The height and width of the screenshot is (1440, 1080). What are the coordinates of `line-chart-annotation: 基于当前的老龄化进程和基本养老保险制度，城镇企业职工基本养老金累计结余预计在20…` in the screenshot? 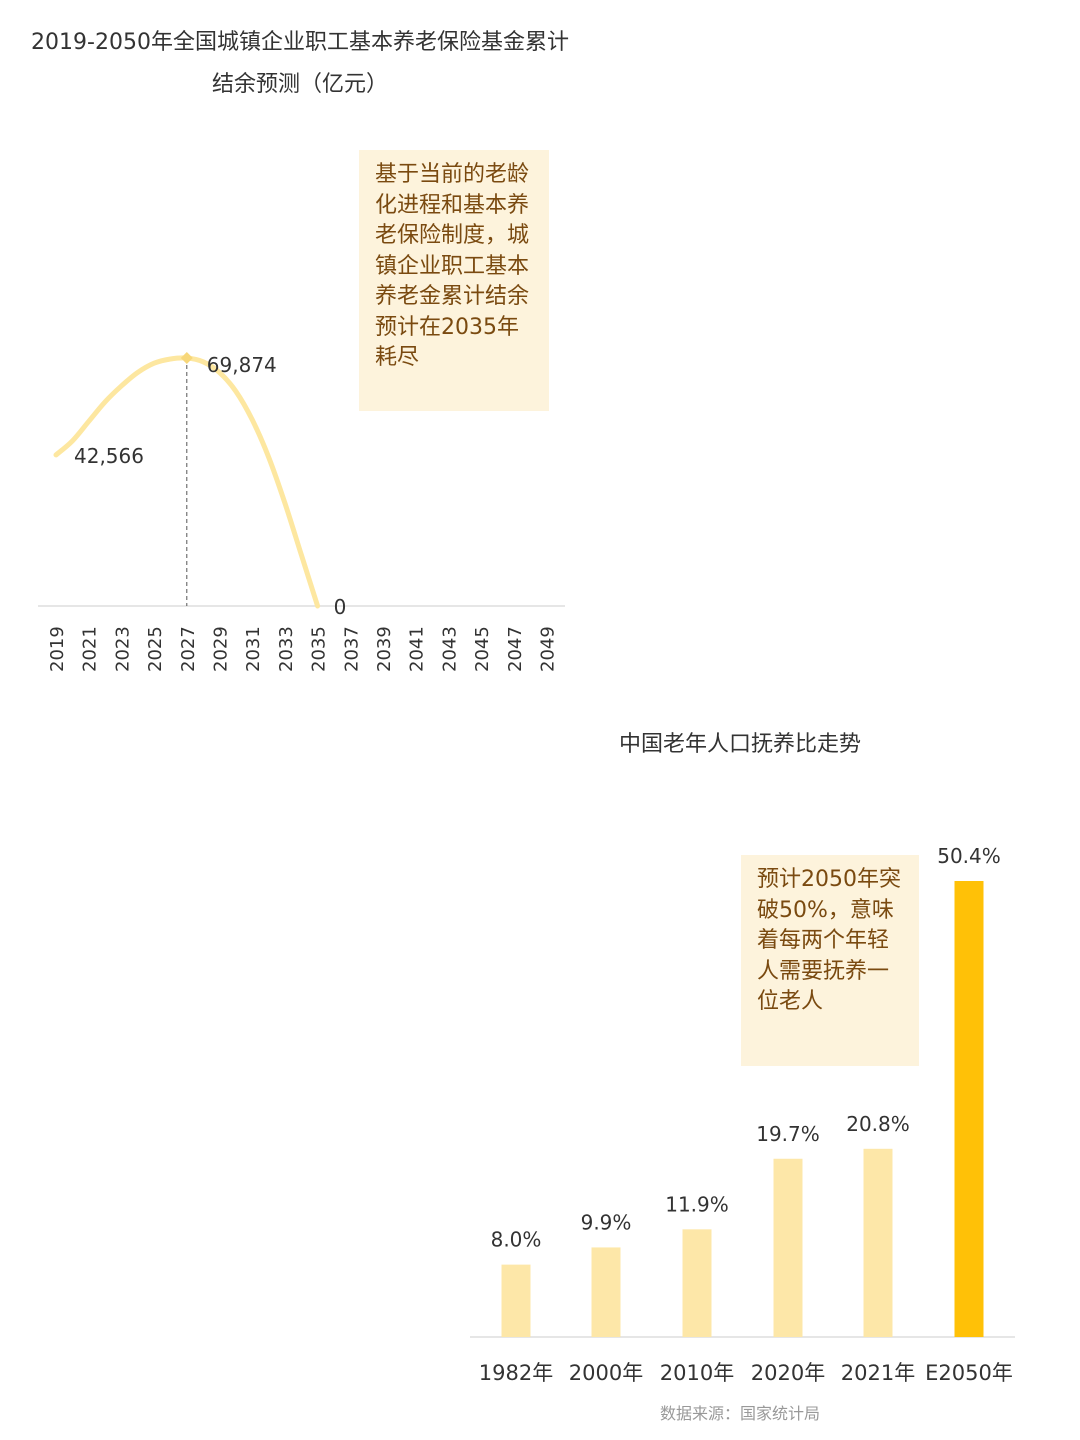 It's located at (454, 280).